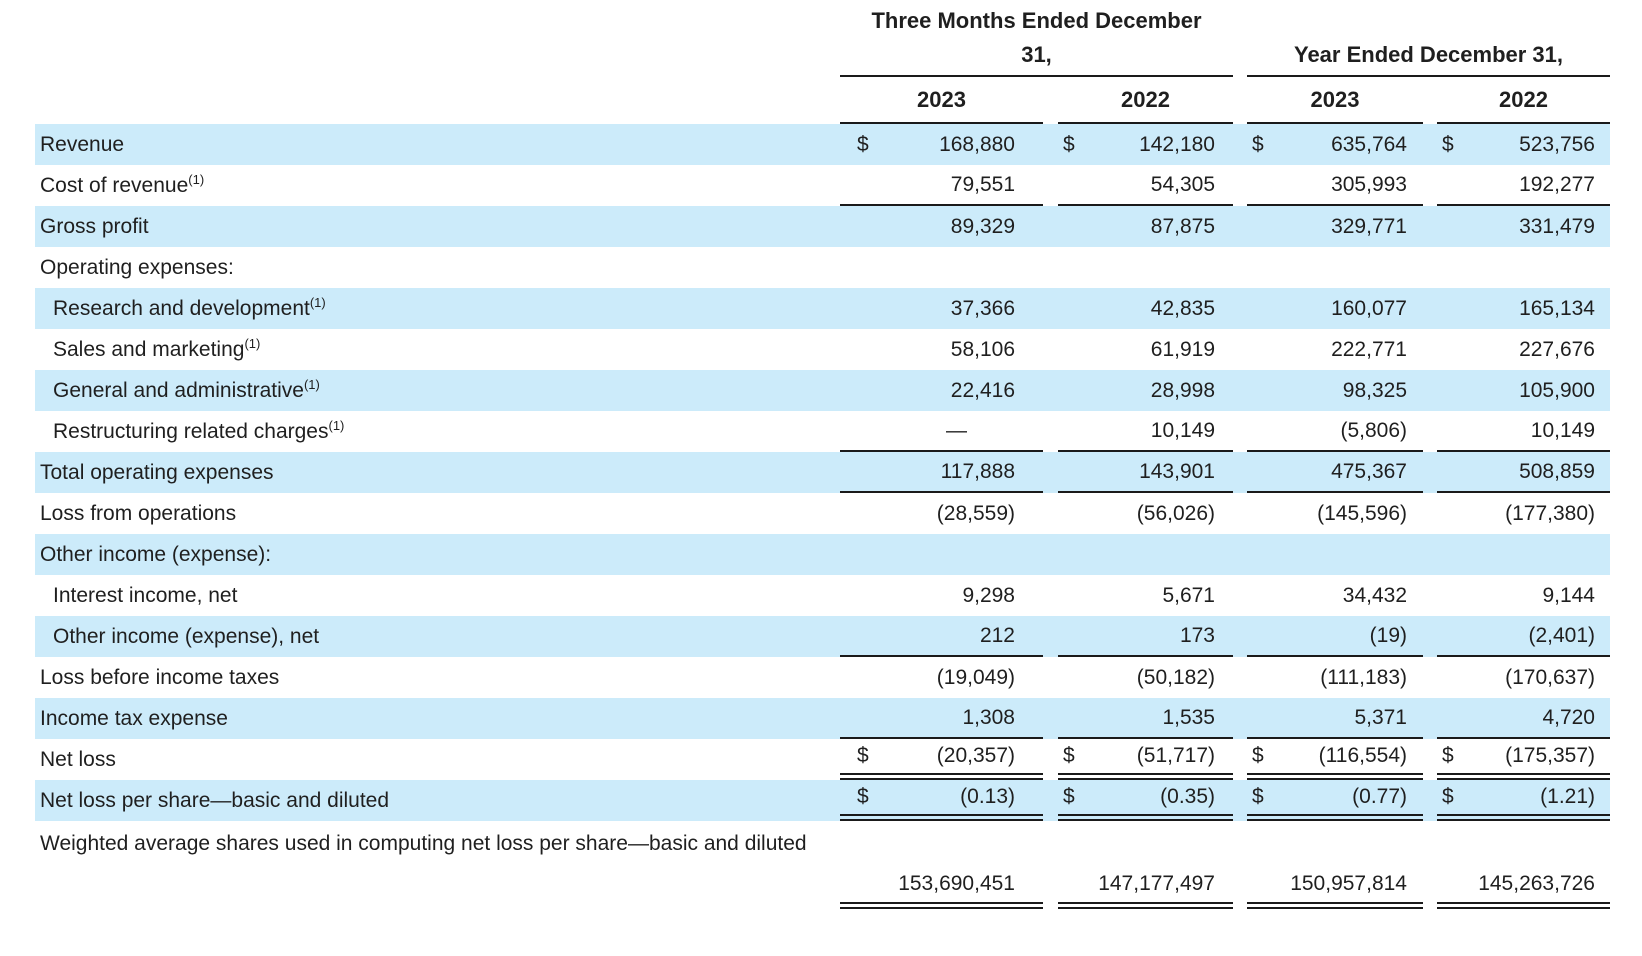 Image resolution: width=1642 pixels, height=956 pixels. I want to click on value-cell: 61,919, so click(1145, 349).